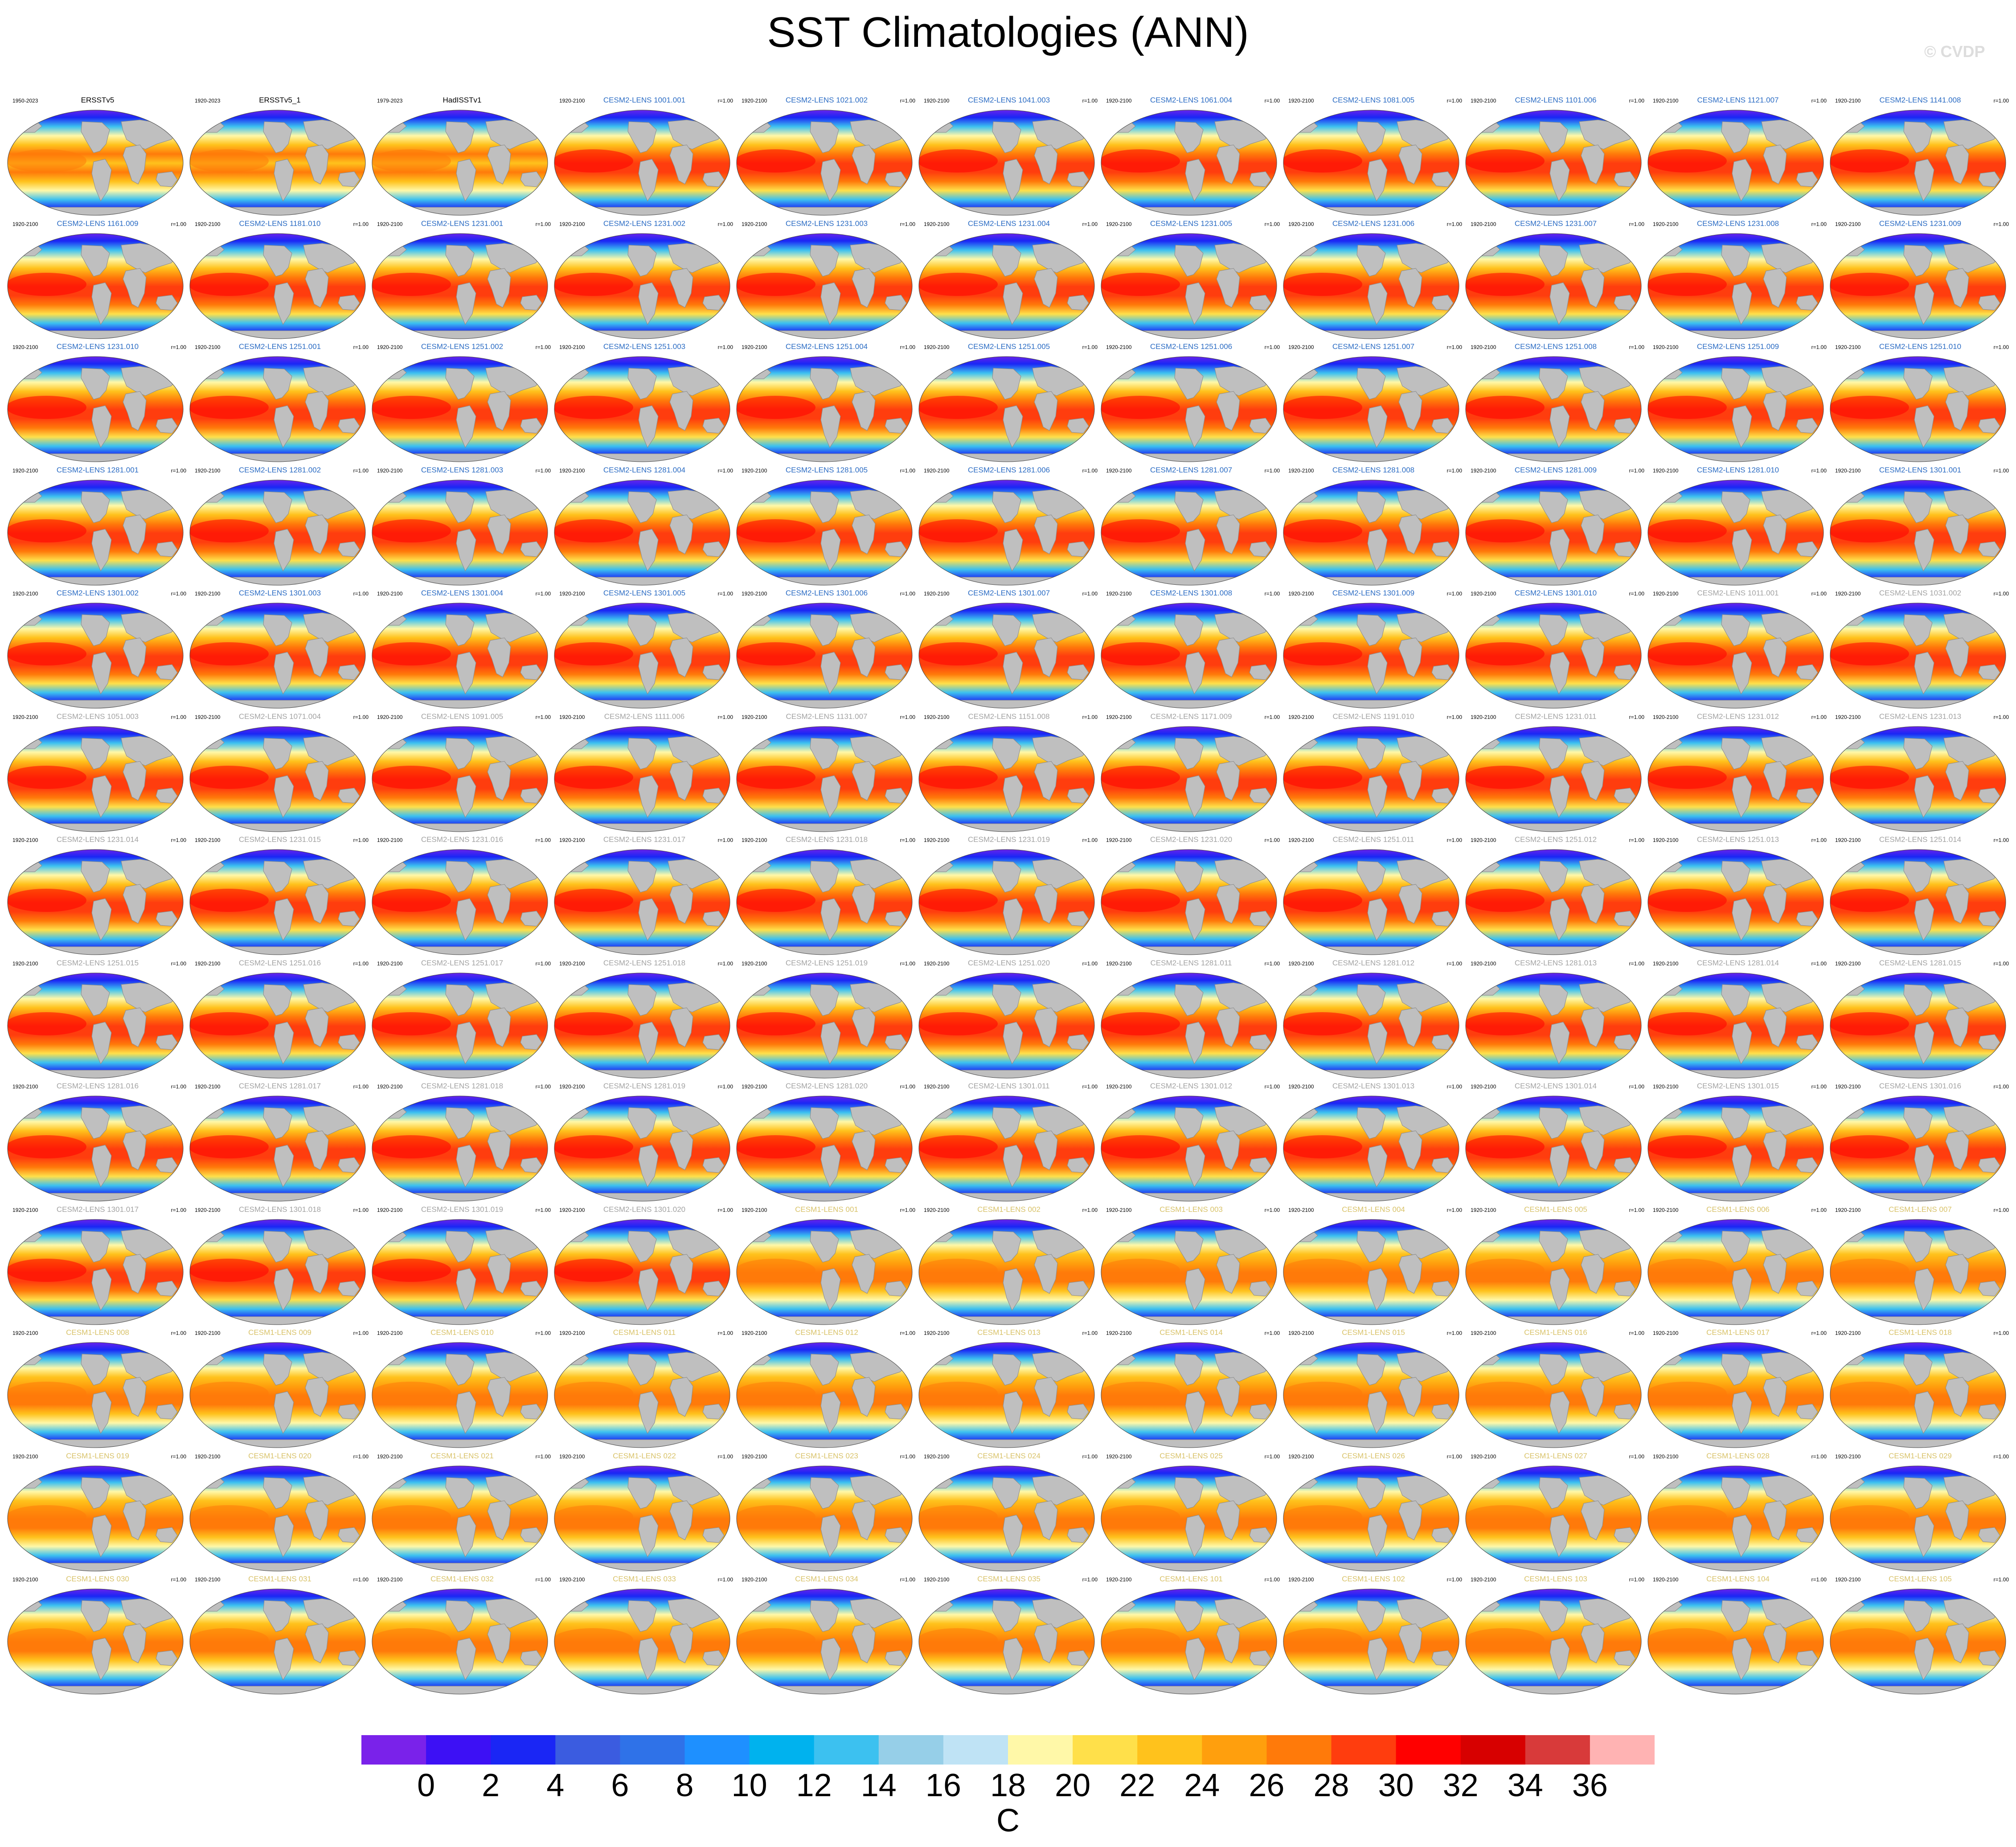  Describe the element at coordinates (826, 963) in the screenshot. I see `panel-title: CESM2-LENS 1251.019` at that location.